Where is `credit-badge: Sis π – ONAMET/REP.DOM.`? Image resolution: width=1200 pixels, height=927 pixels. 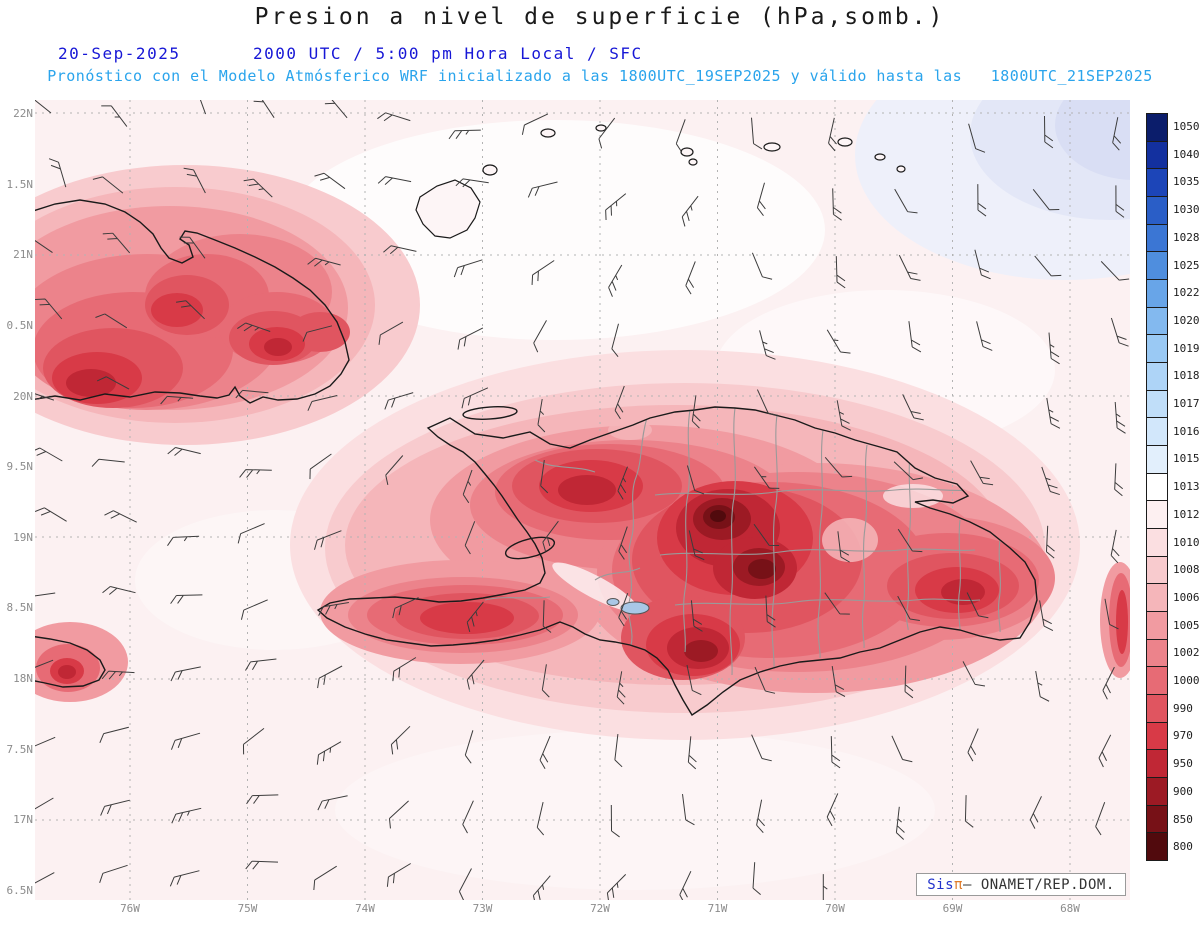 credit-badge: Sis π – ONAMET/REP.DOM. is located at coordinates (1021, 884).